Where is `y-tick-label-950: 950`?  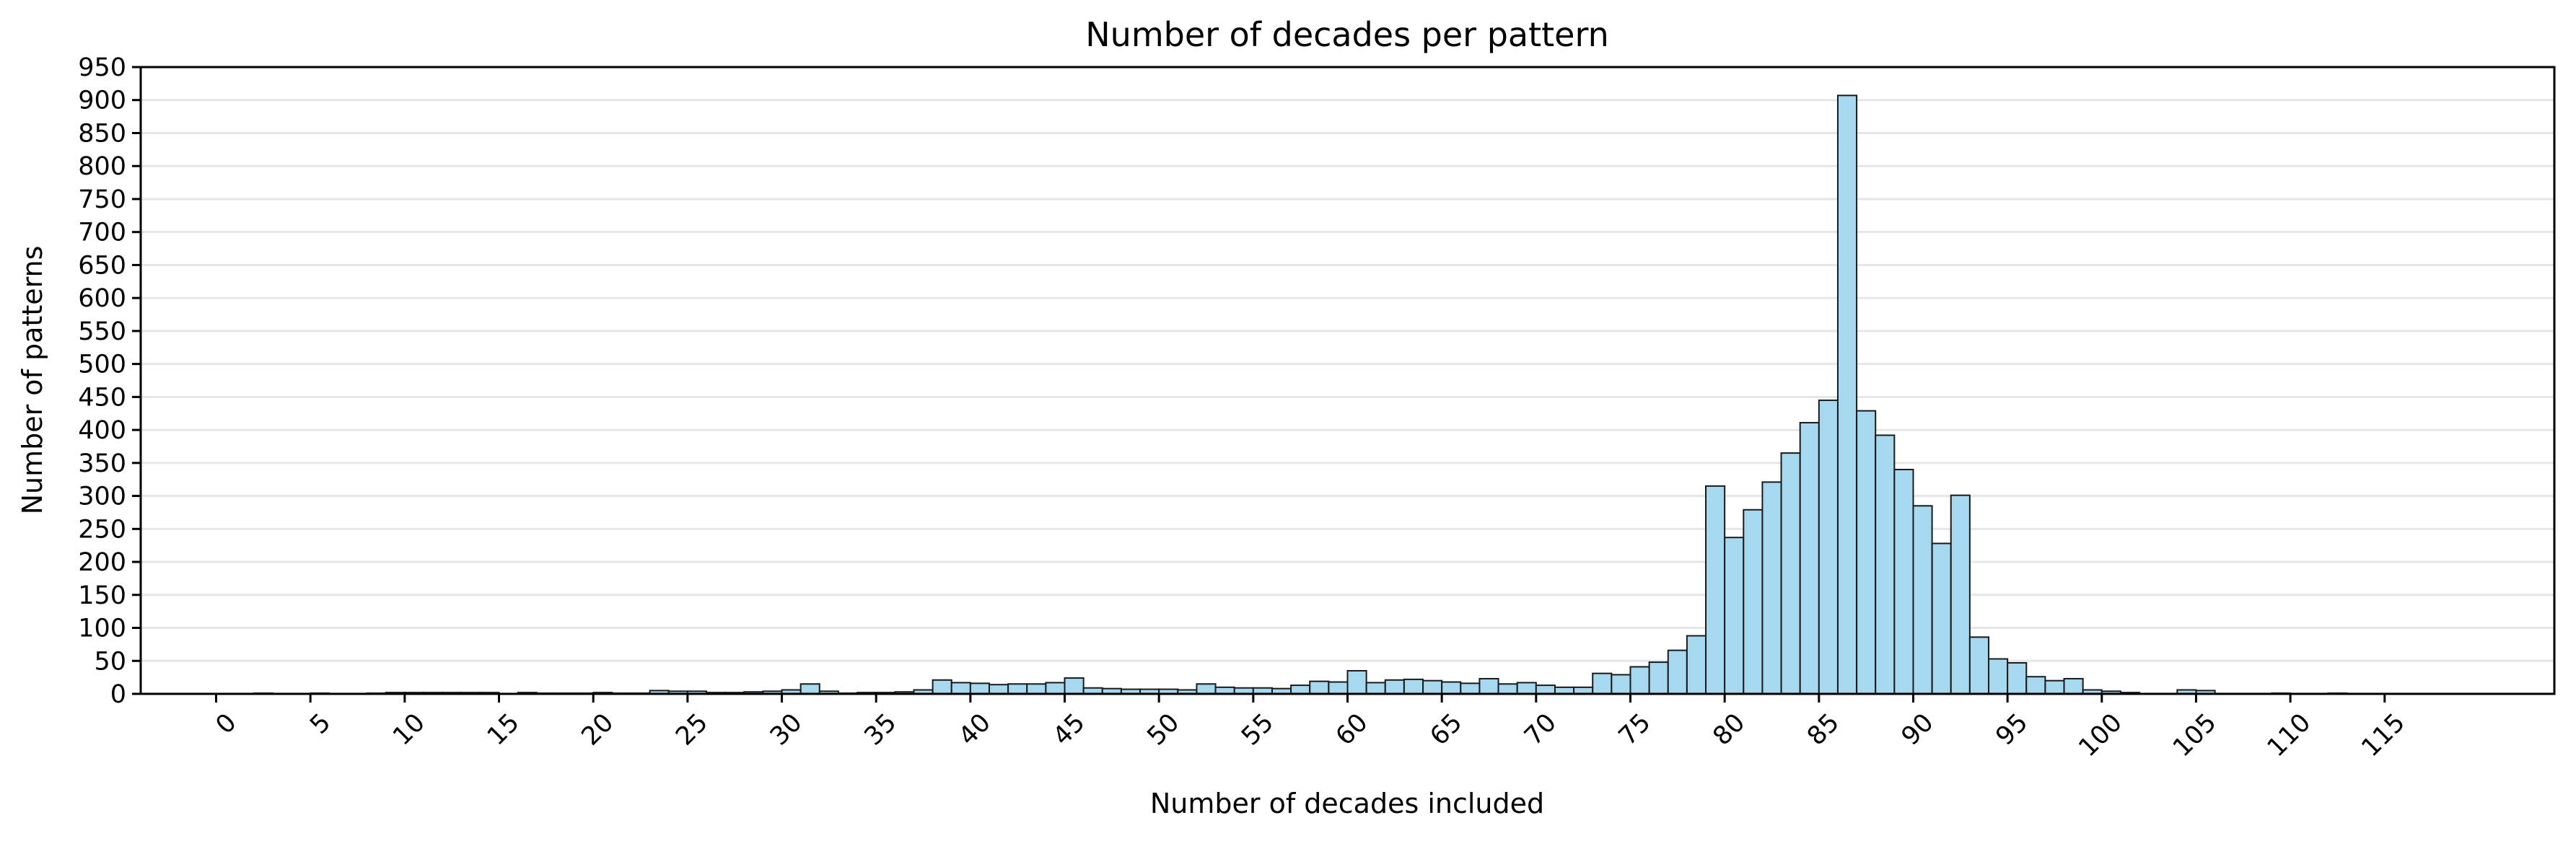 y-tick-label-950: 950 is located at coordinates (102, 67).